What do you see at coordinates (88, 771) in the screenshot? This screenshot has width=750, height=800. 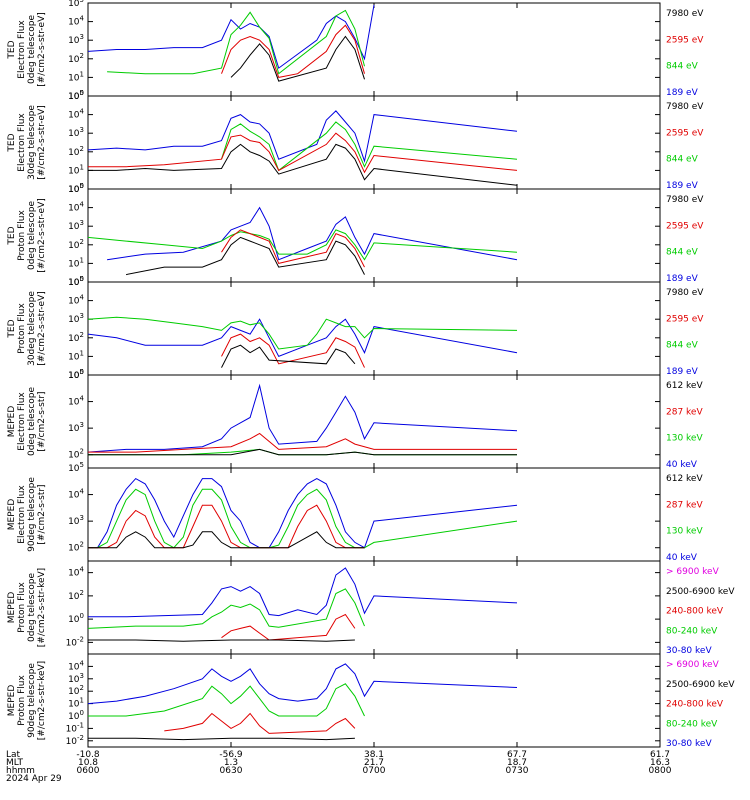 I see `x-tick-label: 0600` at bounding box center [88, 771].